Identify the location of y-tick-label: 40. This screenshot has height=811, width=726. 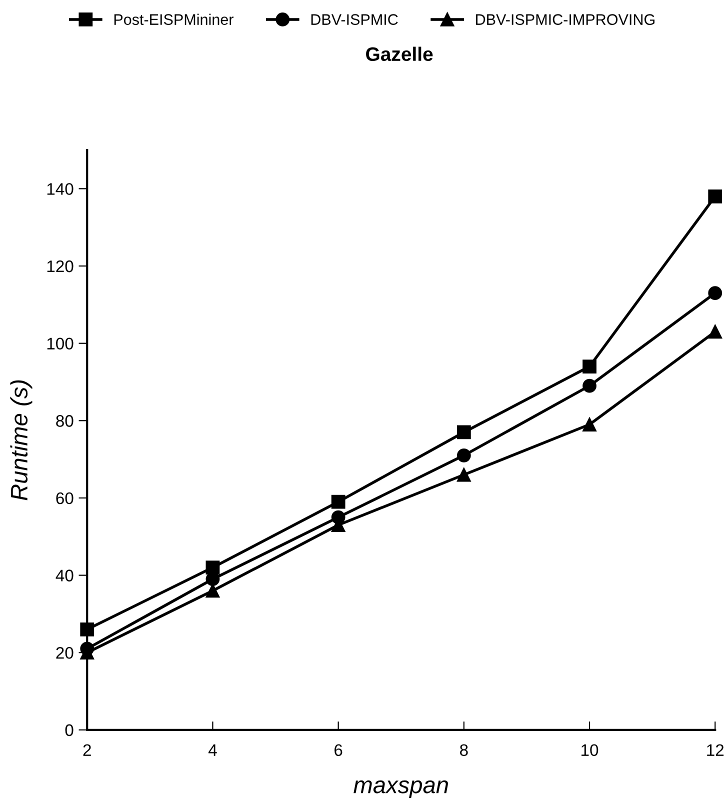
(65, 576).